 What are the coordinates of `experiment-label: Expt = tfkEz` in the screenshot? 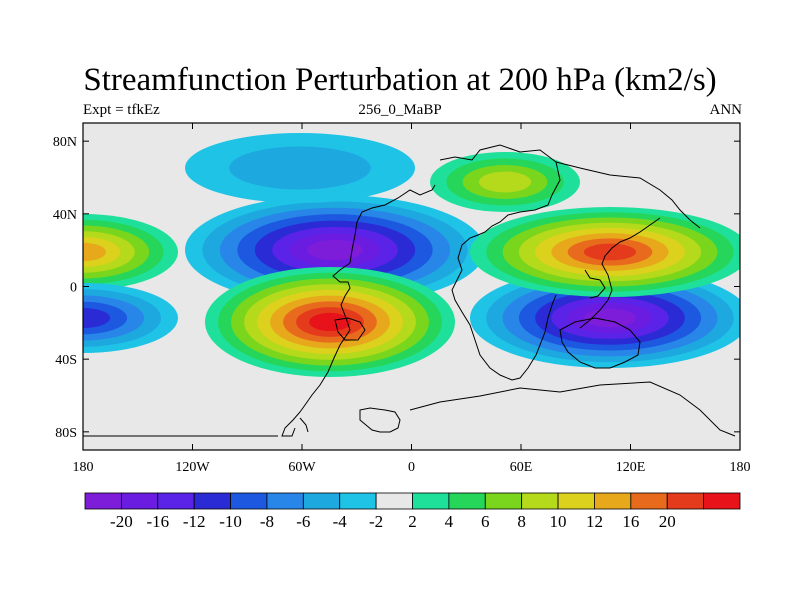 It's located at (121, 110).